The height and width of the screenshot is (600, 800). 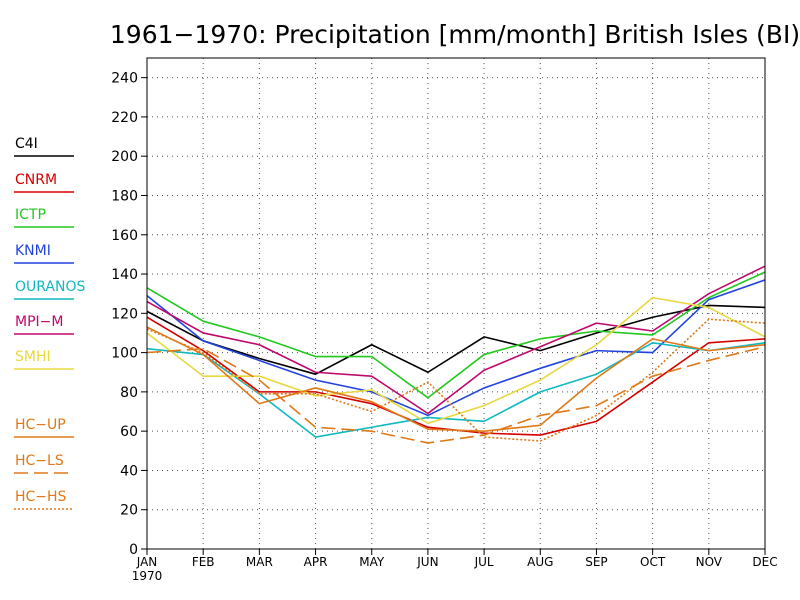 I want to click on legend-label: HC−UP, so click(x=40, y=425).